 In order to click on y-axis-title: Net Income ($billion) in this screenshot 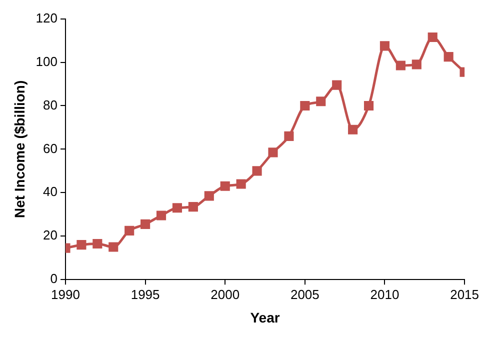, I will do `click(19, 149)`.